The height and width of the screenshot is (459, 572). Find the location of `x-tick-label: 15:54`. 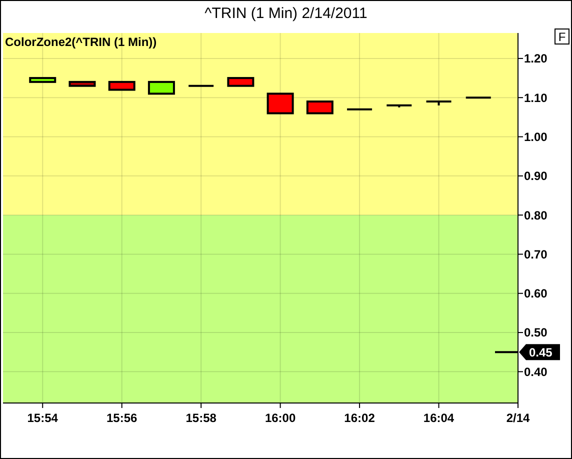

x-tick-label: 15:54 is located at coordinates (42, 418).